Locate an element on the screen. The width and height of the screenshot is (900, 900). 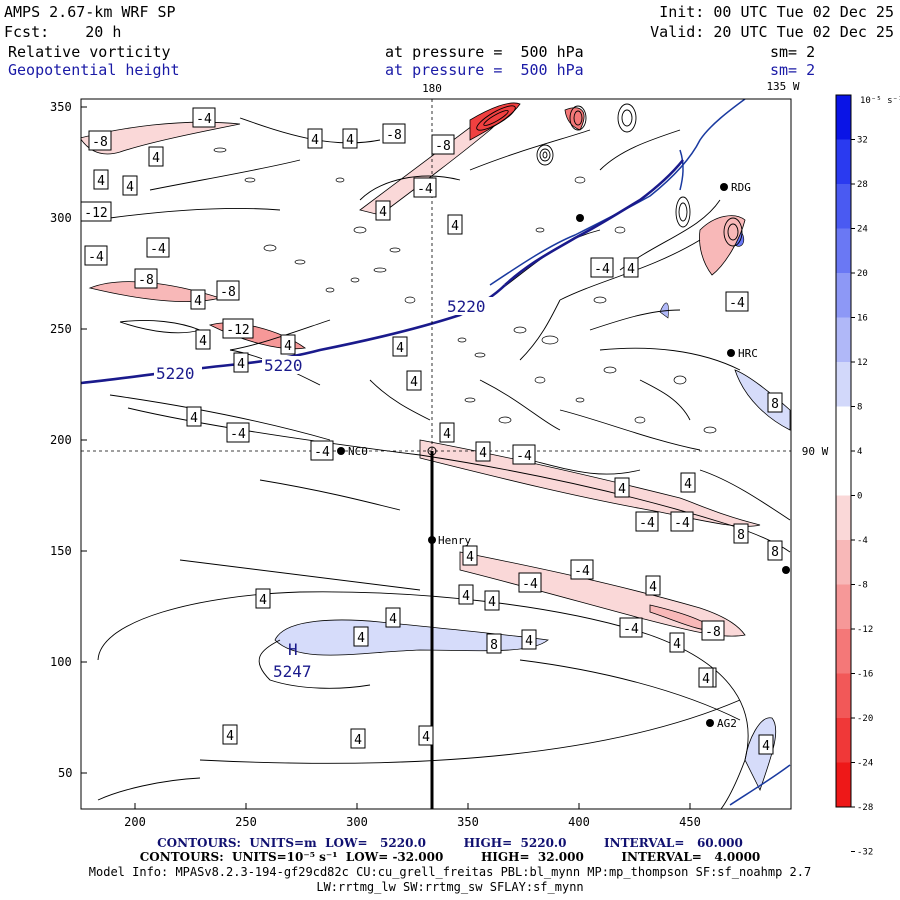
valid-time: Valid: 20 UTC Tue 02 Dec 25 is located at coordinates (772, 32).